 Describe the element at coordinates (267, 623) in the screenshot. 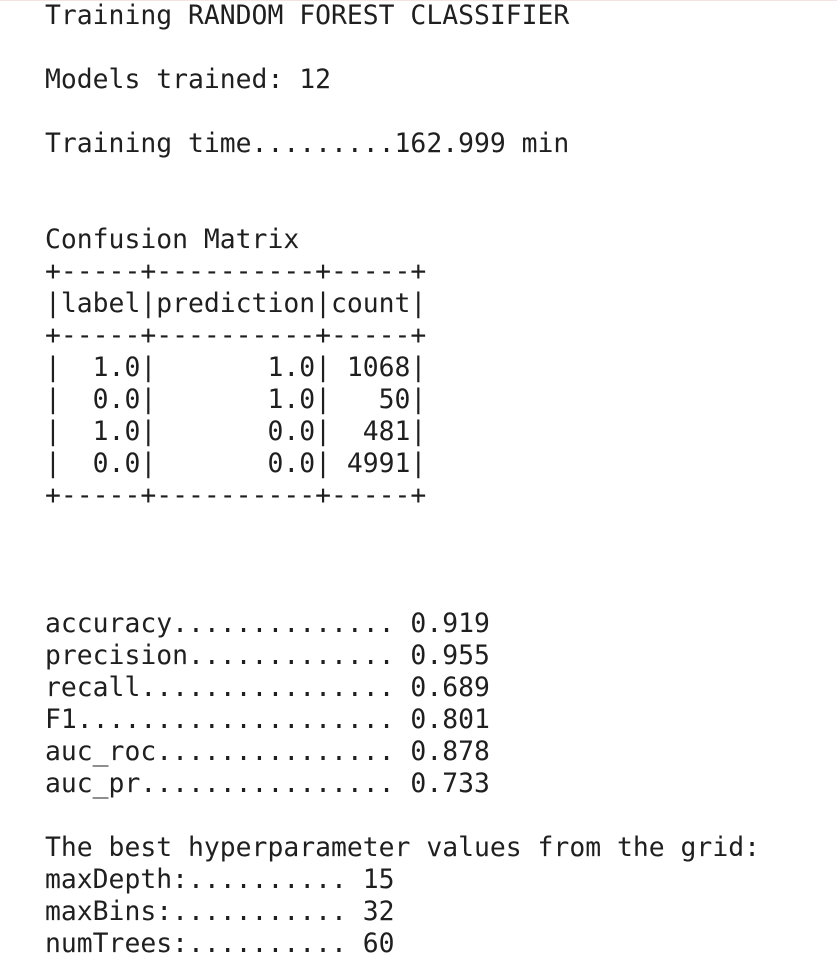

I see `metric-accuracy: accuracy.............. 0.919` at that location.